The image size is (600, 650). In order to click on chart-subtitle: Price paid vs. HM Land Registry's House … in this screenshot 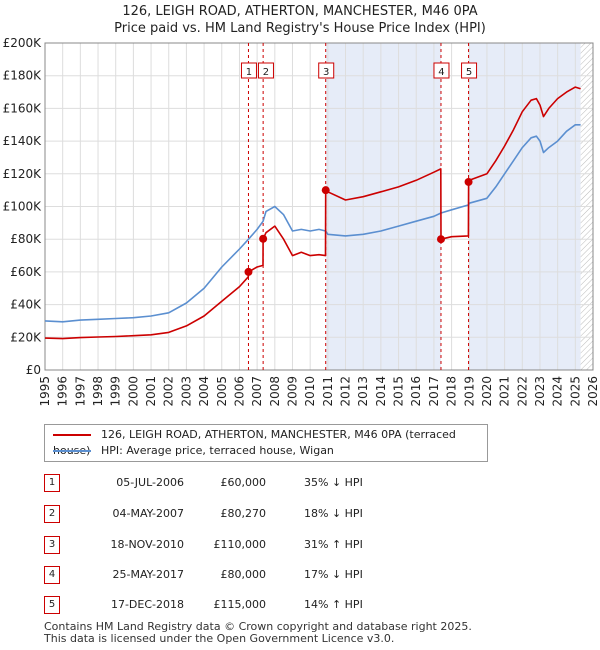, I will do `click(300, 28)`.